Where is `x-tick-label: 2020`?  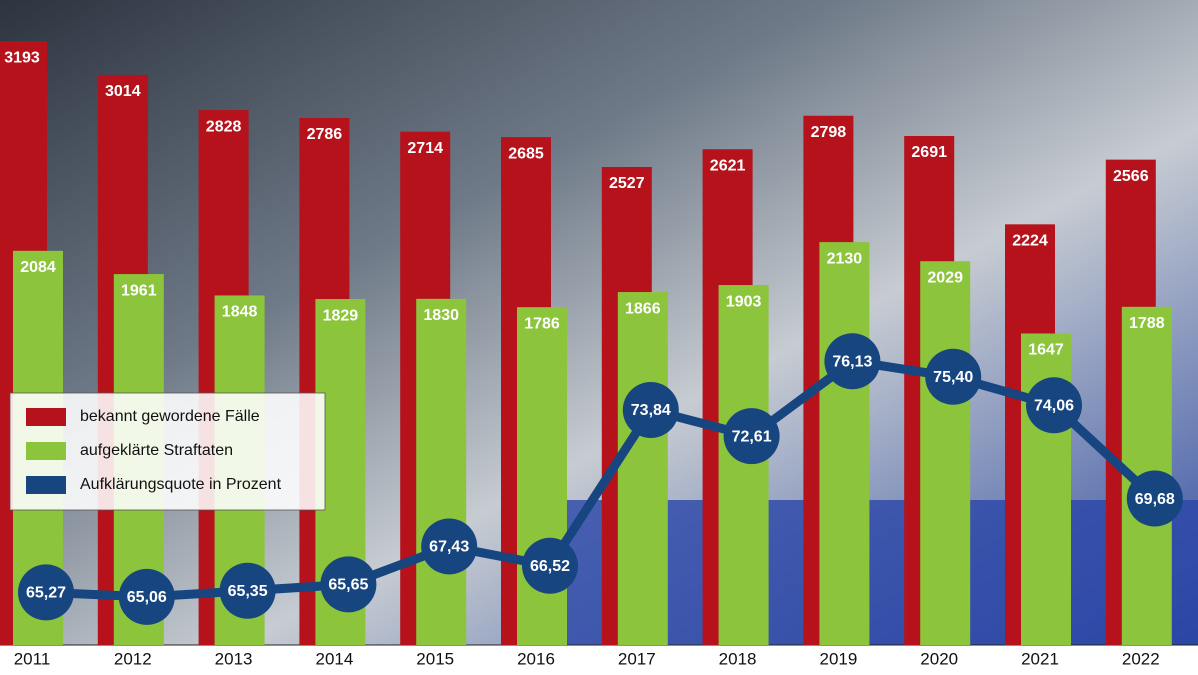 x-tick-label: 2020 is located at coordinates (939, 658).